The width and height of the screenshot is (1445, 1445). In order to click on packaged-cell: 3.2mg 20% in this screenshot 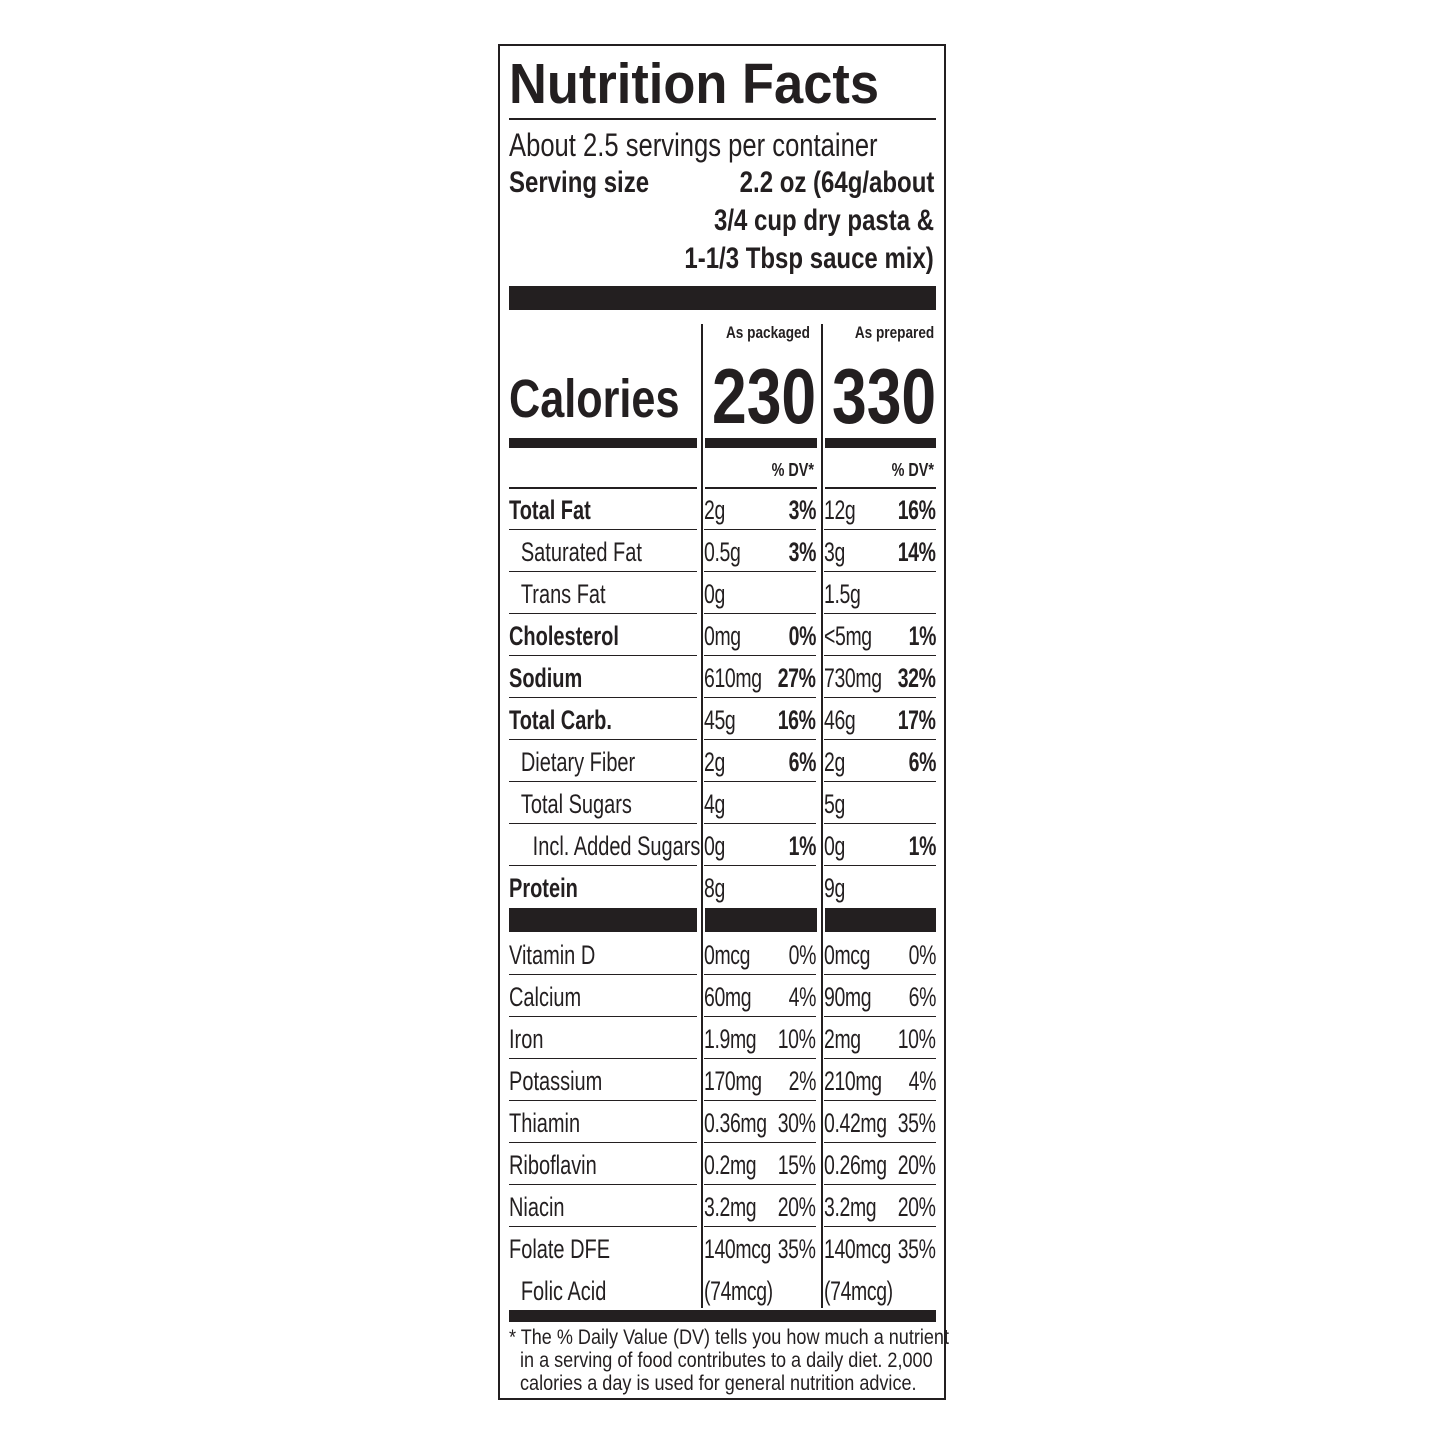, I will do `click(760, 1206)`.